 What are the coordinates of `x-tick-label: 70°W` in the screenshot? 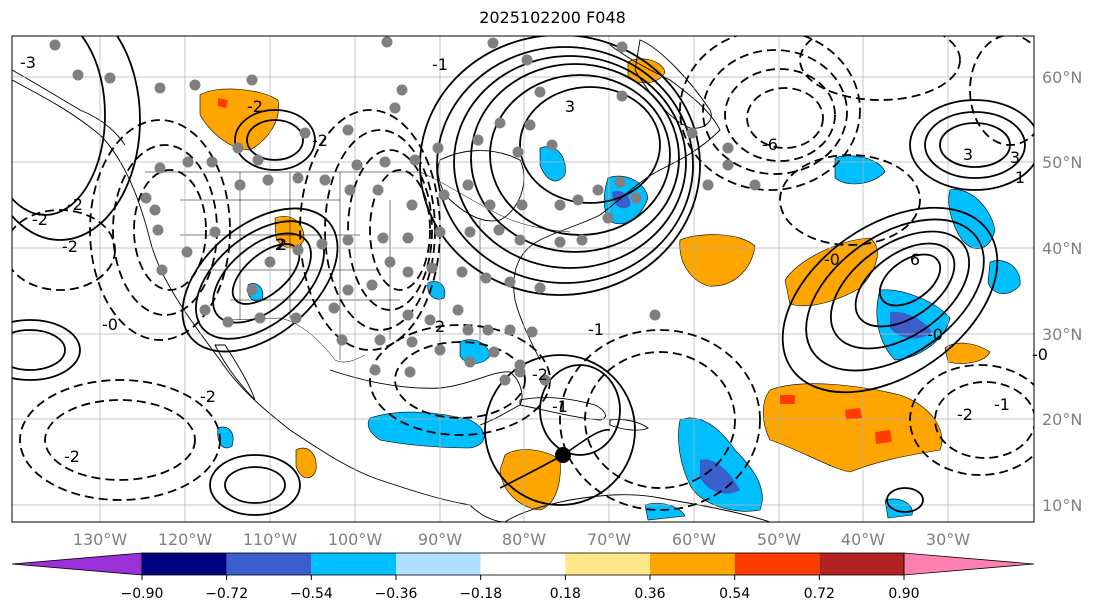 It's located at (609, 539).